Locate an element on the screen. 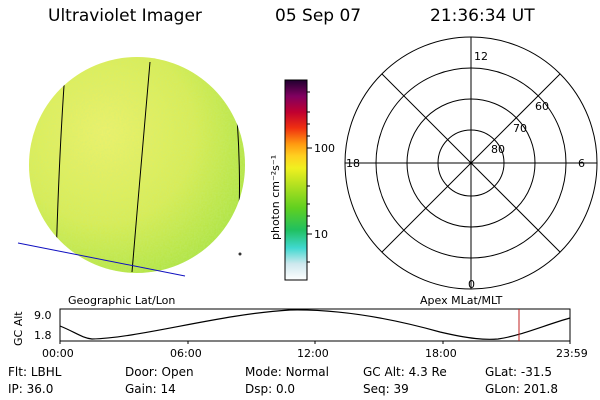 This screenshot has height=400, width=600. mlt-label-18: 18 is located at coordinates (353, 163).